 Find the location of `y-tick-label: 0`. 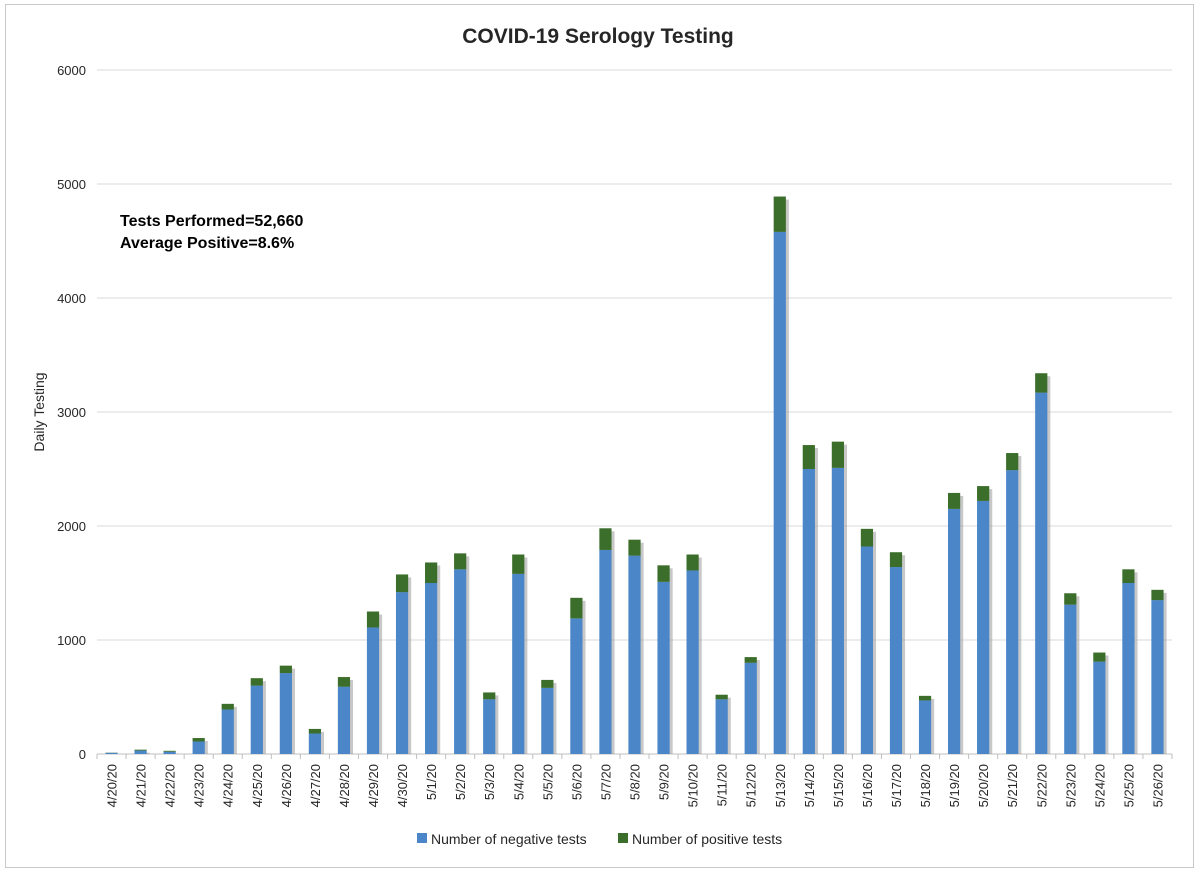

y-tick-label: 0 is located at coordinates (82, 754).